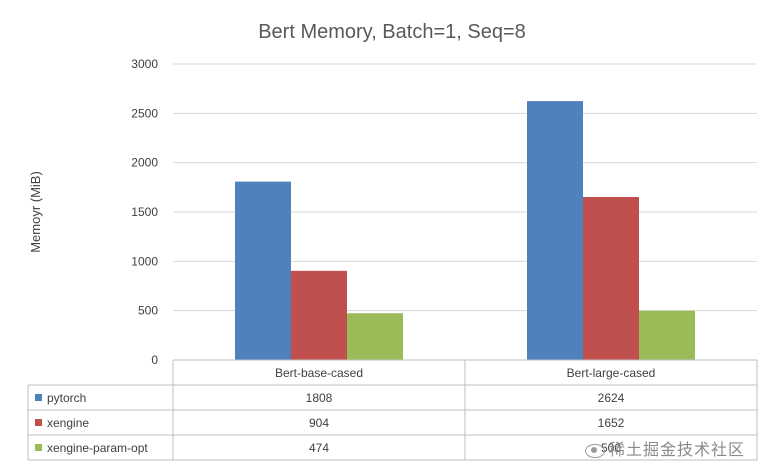 This screenshot has width=777, height=469. Describe the element at coordinates (611, 423) in the screenshot. I see `data-label: 1652` at that location.